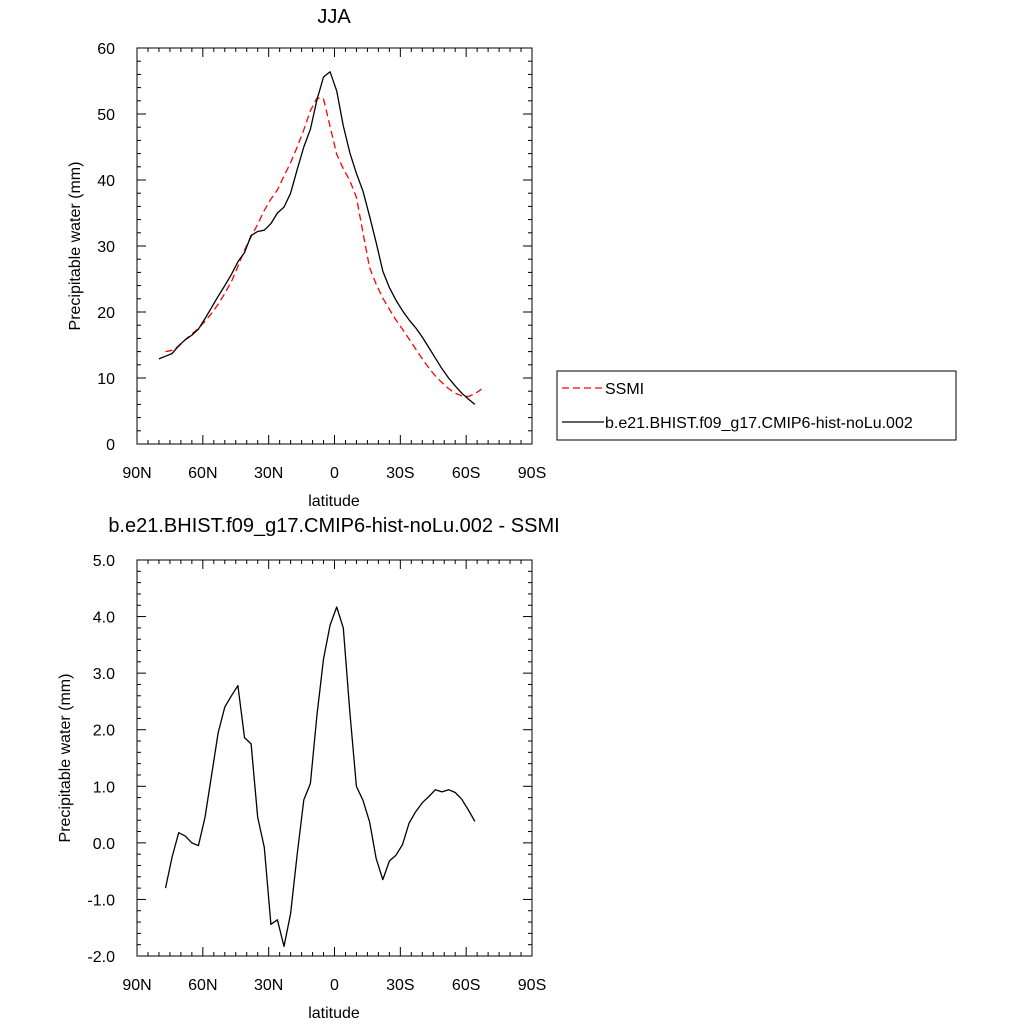 The image size is (1024, 1024). What do you see at coordinates (110, 445) in the screenshot?
I see `top-y-tick-label: 0` at bounding box center [110, 445].